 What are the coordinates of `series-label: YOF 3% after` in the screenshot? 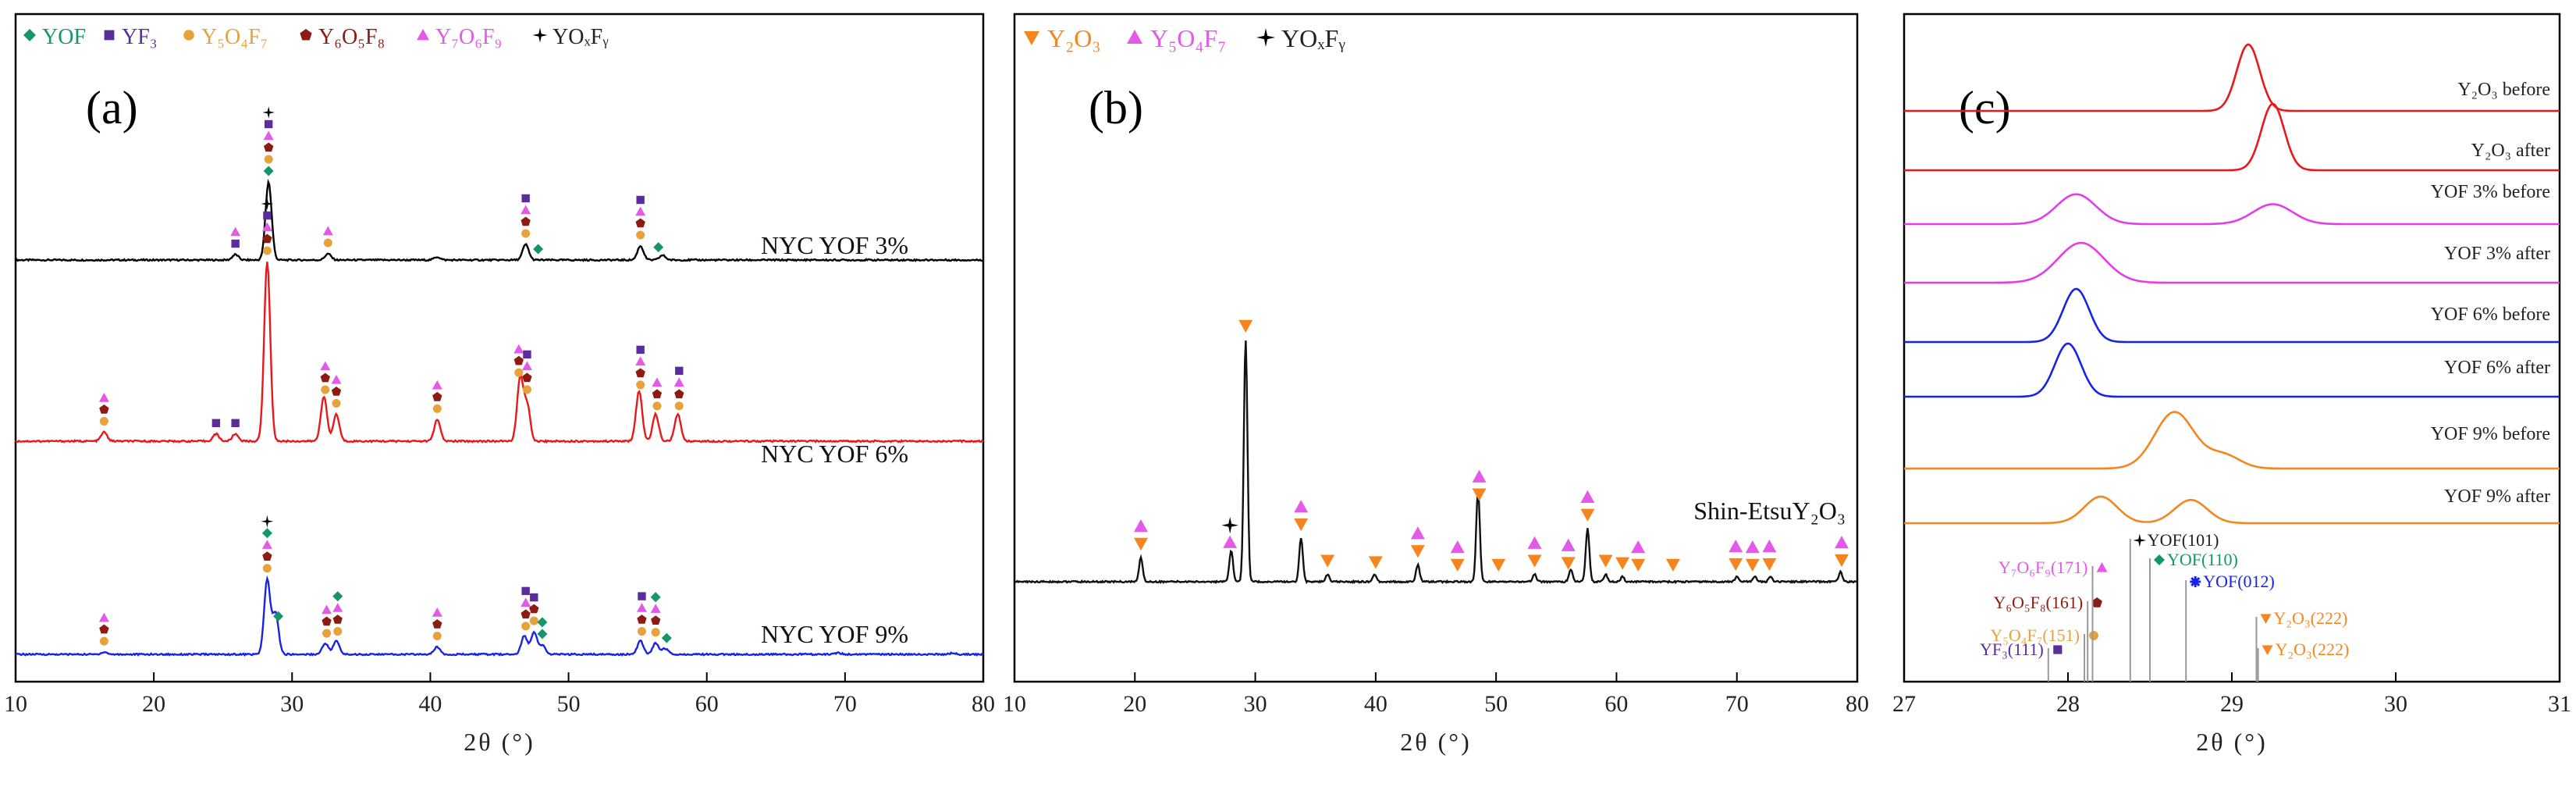 It's located at (2497, 254).